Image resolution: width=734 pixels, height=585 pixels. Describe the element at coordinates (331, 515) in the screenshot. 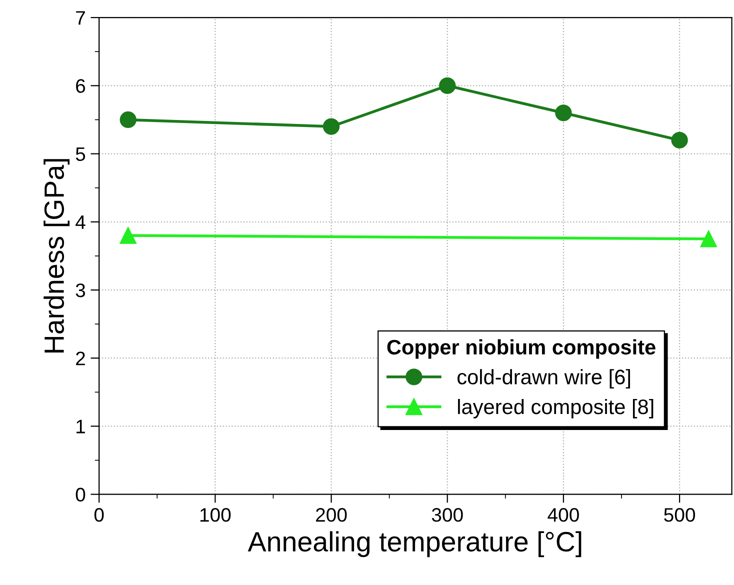

I see `x-tick-label: 200` at that location.